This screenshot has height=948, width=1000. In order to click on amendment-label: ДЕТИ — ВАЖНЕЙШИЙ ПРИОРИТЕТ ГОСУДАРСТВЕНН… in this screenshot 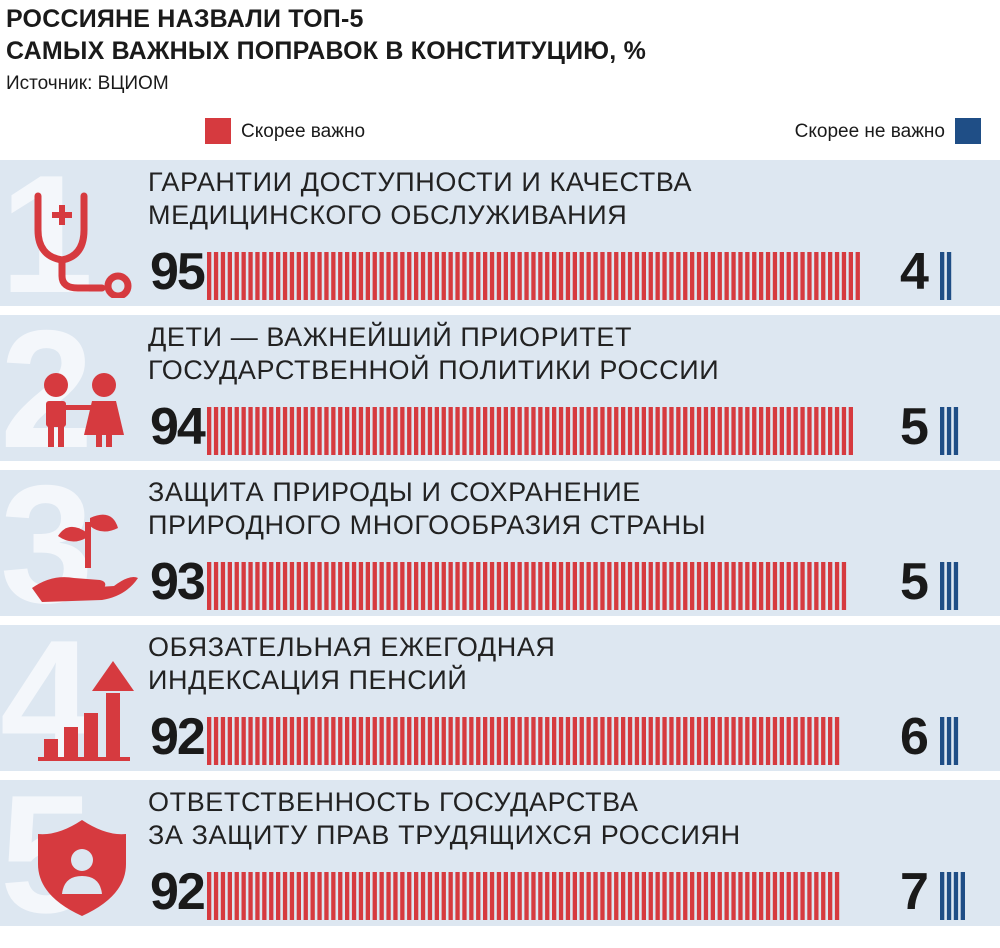, I will do `click(434, 353)`.